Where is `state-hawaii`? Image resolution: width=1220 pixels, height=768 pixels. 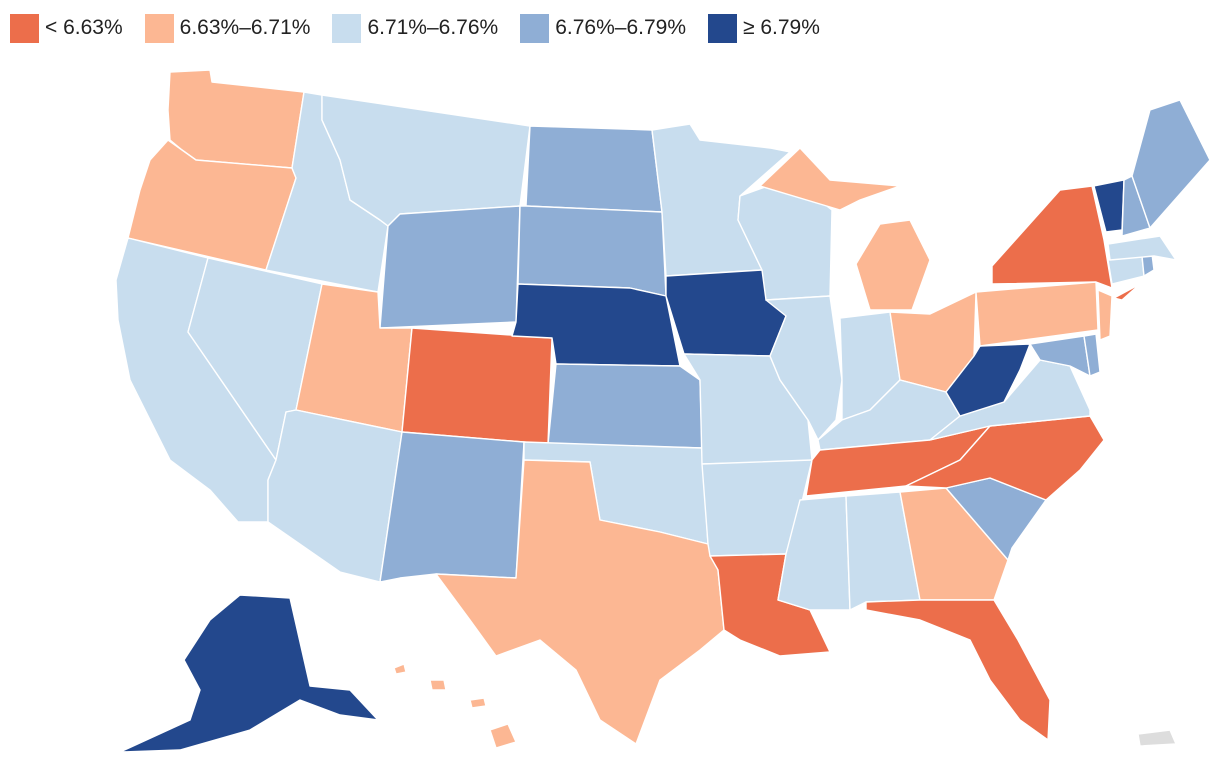 state-hawaii is located at coordinates (455, 706).